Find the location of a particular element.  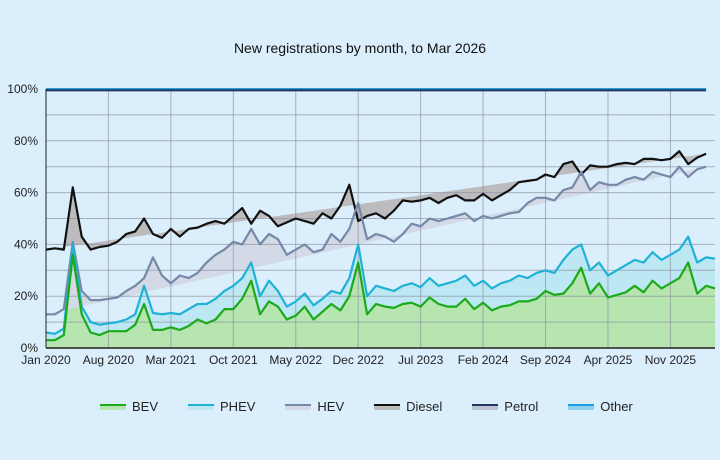

legend-label: Petrol is located at coordinates (521, 406).